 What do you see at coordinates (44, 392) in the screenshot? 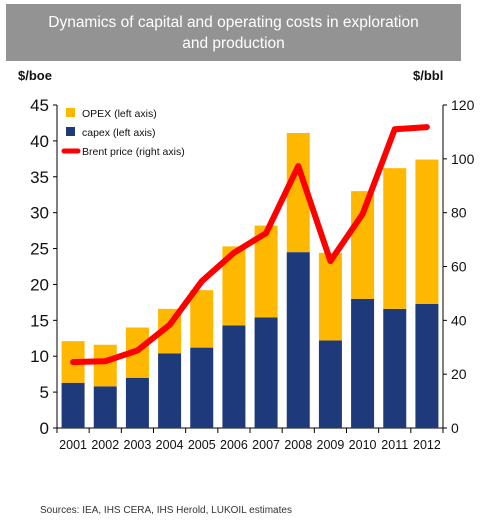
I see `left-tick-label: 5` at bounding box center [44, 392].